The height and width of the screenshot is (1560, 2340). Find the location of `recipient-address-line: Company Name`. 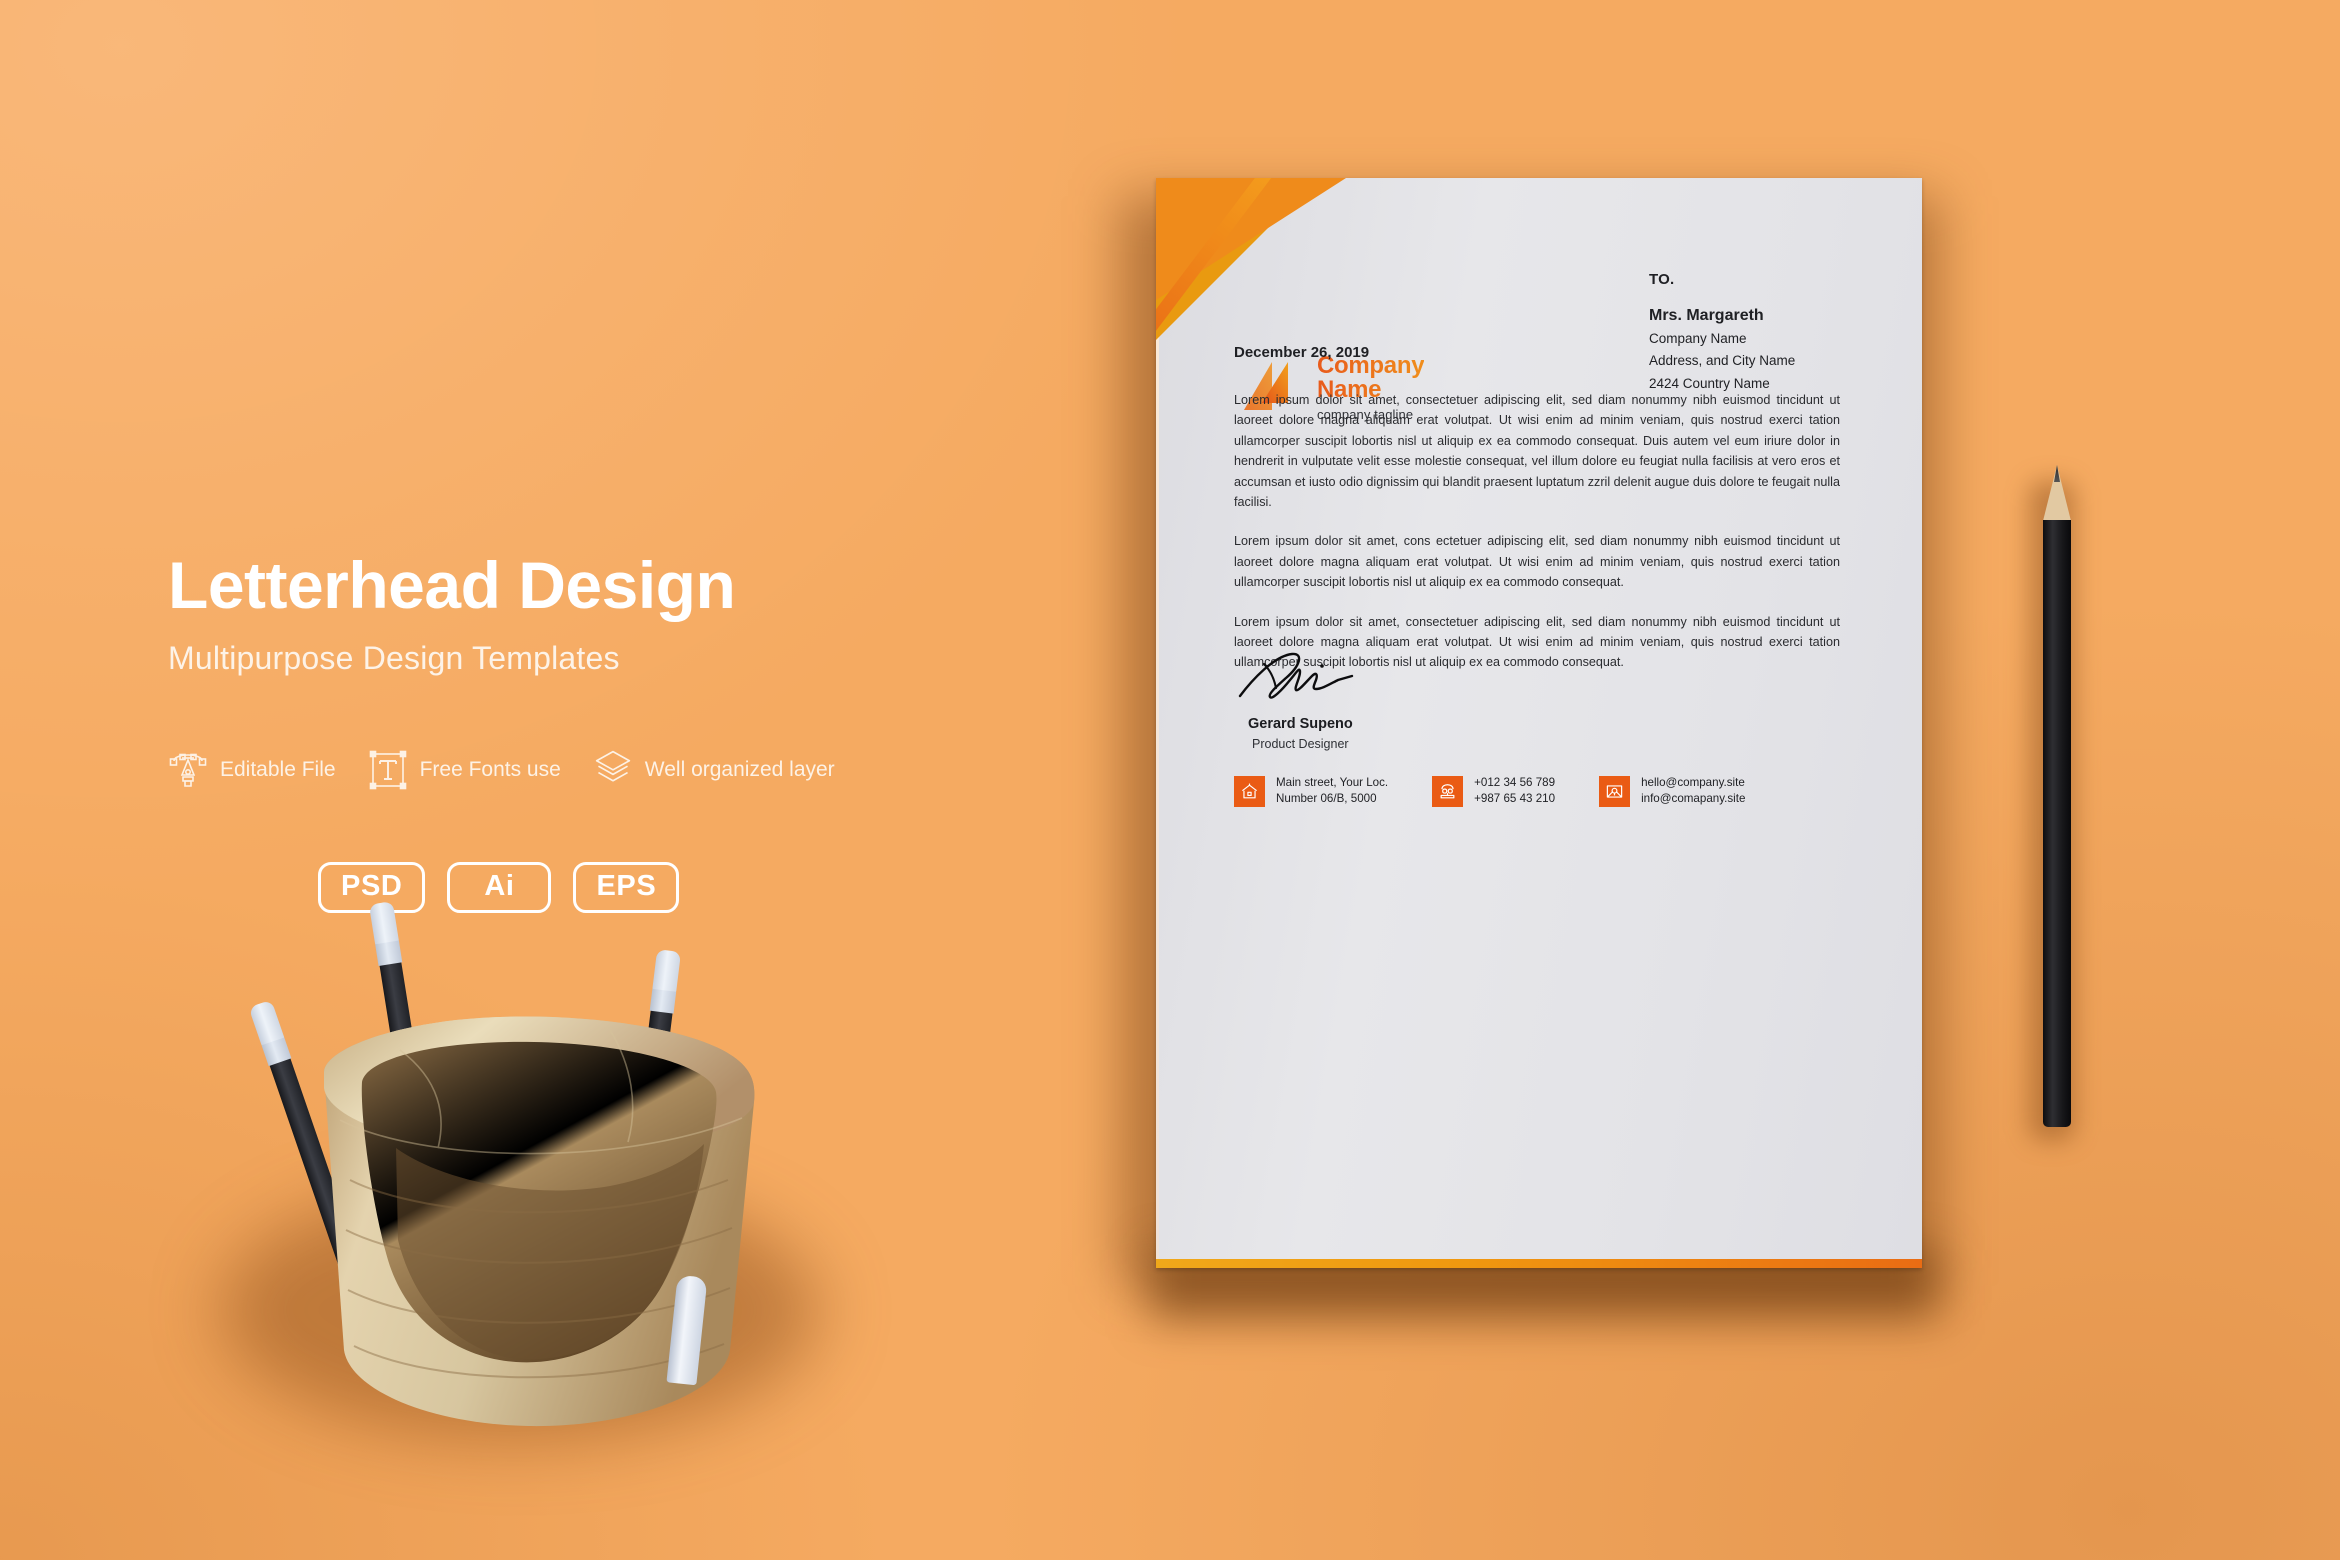

recipient-address-line: Company Name is located at coordinates (1698, 338).